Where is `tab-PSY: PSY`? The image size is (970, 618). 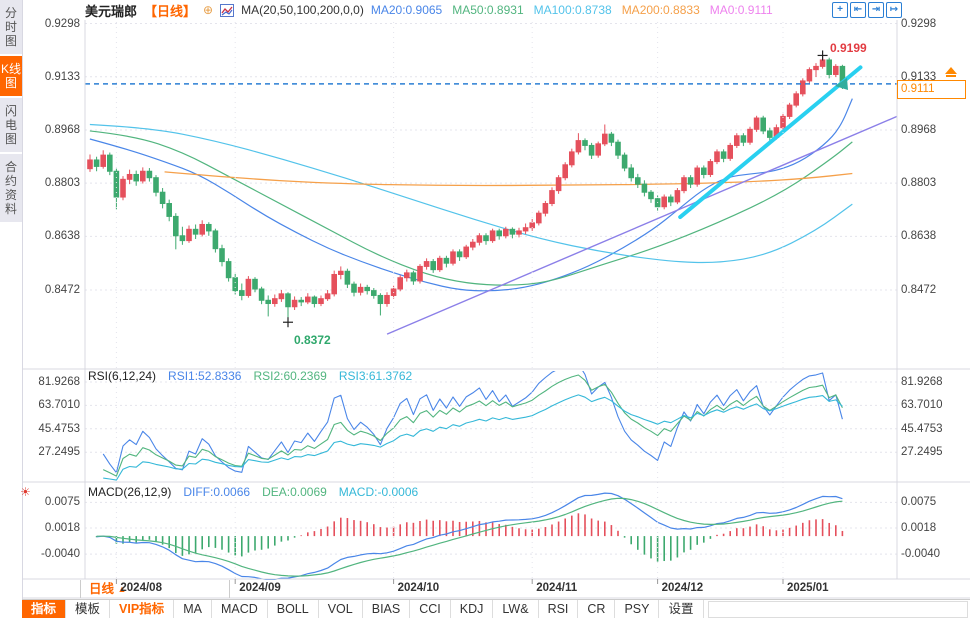 tab-PSY: PSY is located at coordinates (637, 609).